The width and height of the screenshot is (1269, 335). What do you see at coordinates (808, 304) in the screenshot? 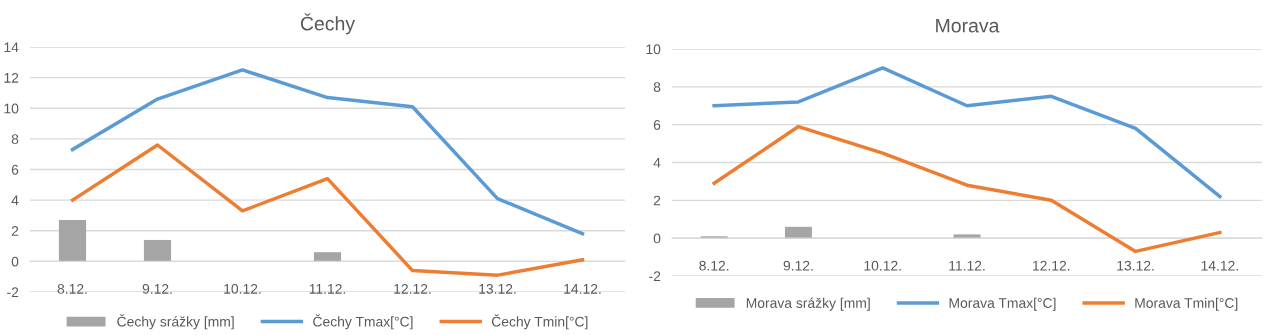
I see `legend-label: Morava srážky [mm]` at bounding box center [808, 304].